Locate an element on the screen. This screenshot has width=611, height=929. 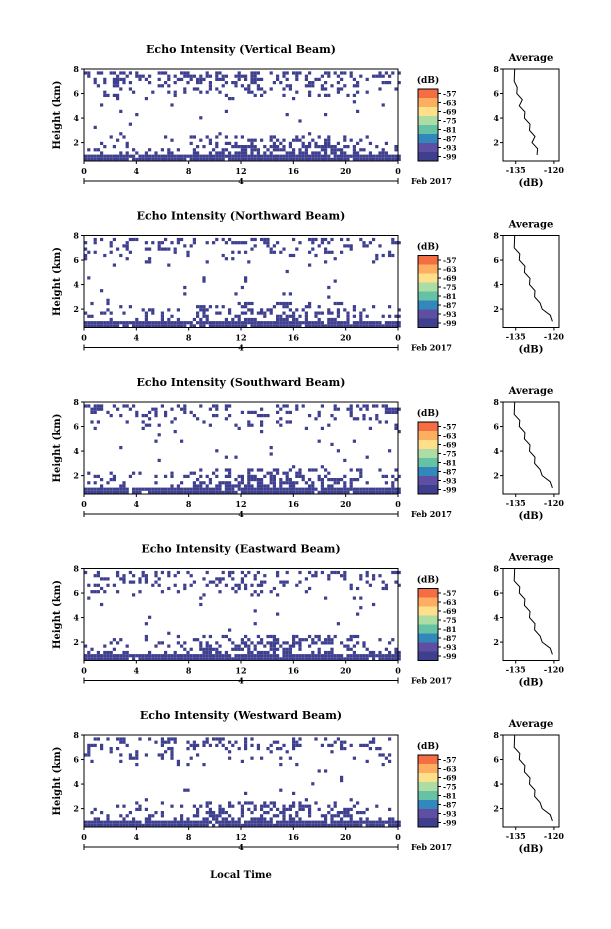
y-axis-label: Height (km) is located at coordinates (57, 281).